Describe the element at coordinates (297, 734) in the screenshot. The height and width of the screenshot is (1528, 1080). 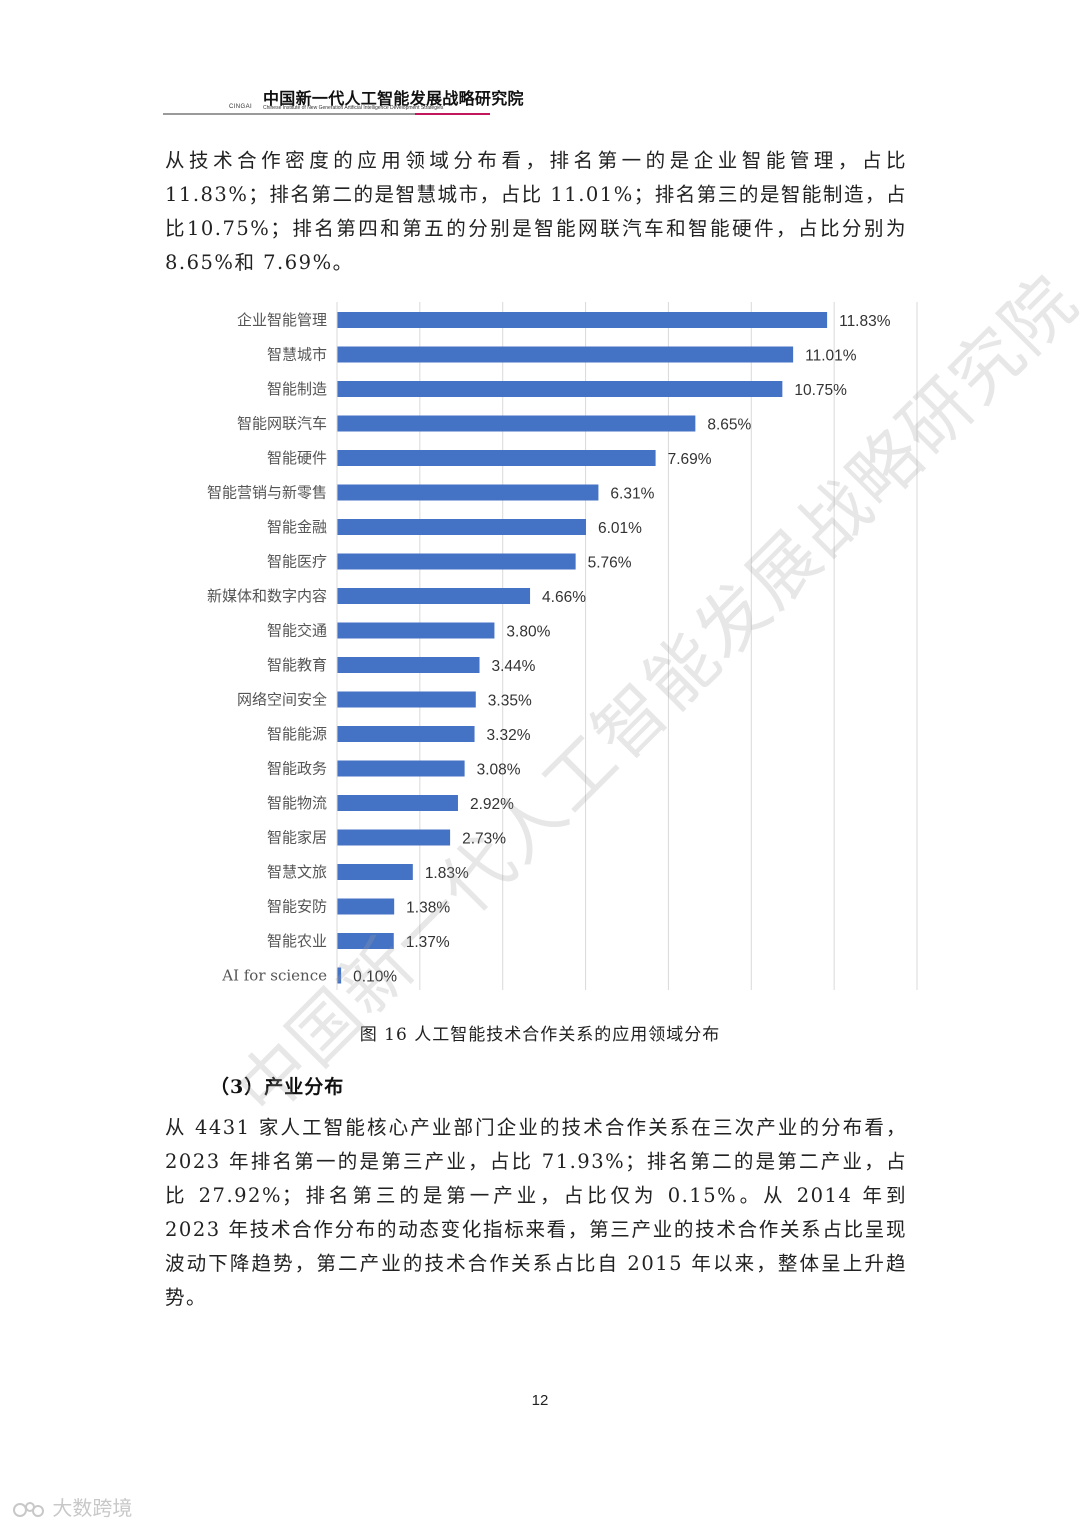
I see `category-label: 智能能源` at that location.